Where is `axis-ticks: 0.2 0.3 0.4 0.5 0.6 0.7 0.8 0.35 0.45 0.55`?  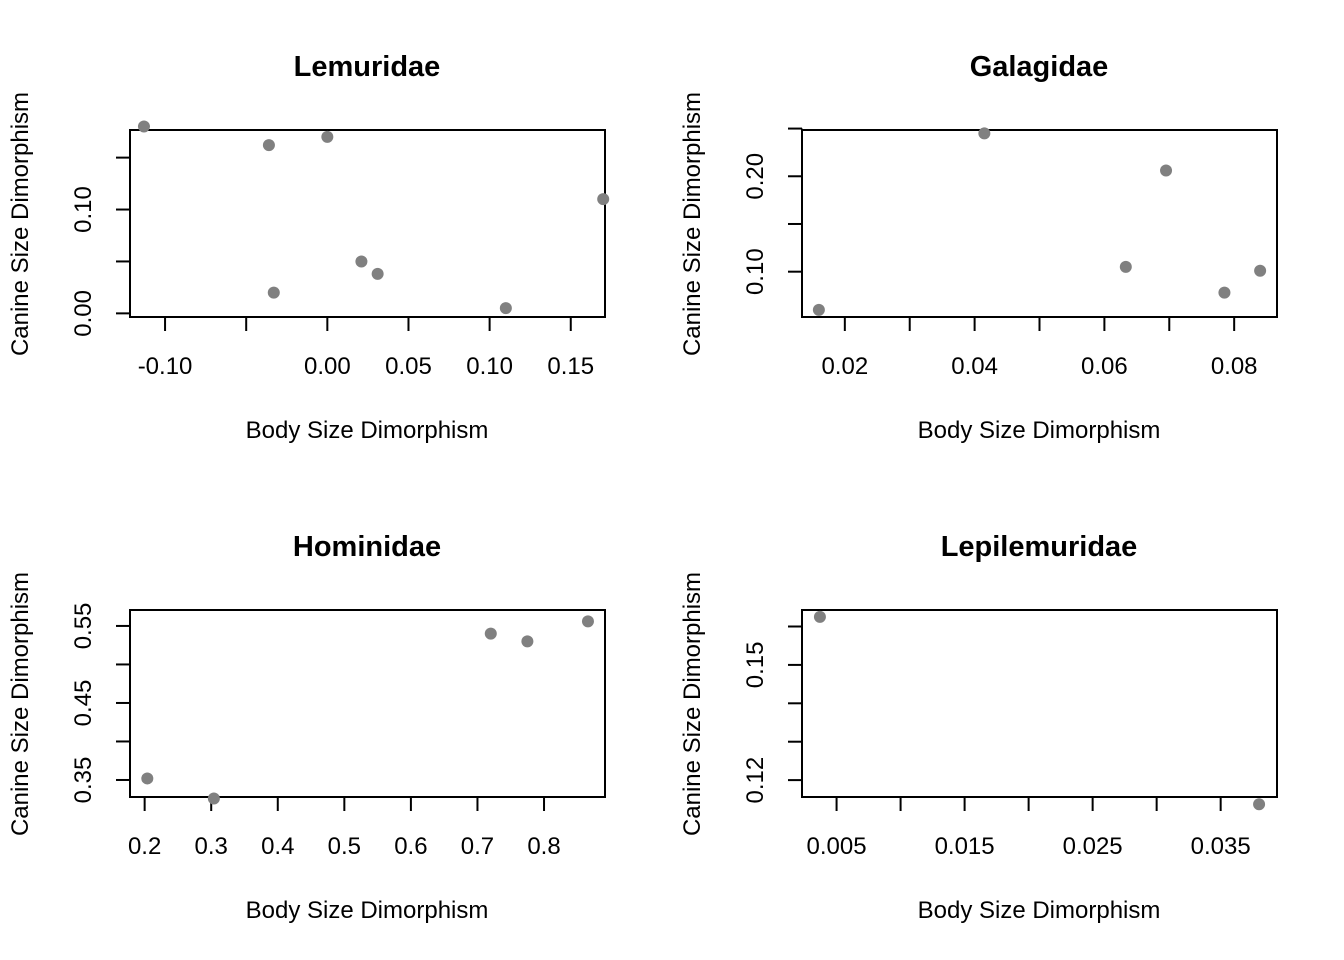
axis-ticks: 0.2 0.3 0.4 0.5 0.6 0.7 0.8 0.35 0.45 0.55 is located at coordinates (315, 731).